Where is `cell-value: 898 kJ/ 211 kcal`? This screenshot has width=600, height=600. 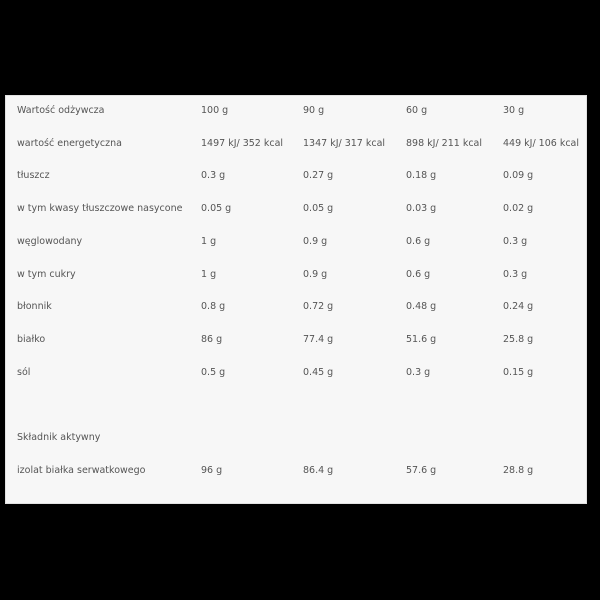 cell-value: 898 kJ/ 211 kcal is located at coordinates (444, 143).